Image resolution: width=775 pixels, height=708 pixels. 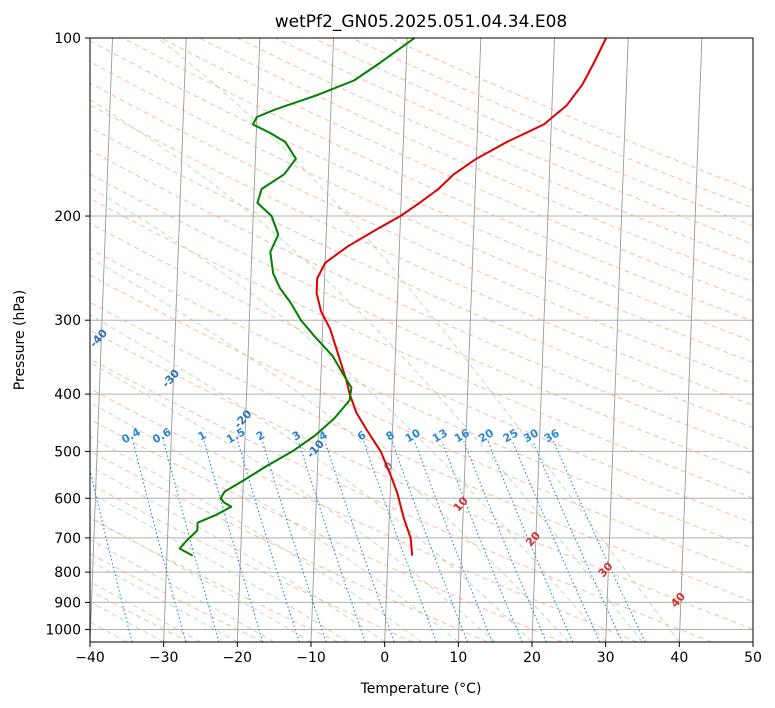 What do you see at coordinates (511, 435) in the screenshot?
I see `mixing-ratio-label: 25` at bounding box center [511, 435].